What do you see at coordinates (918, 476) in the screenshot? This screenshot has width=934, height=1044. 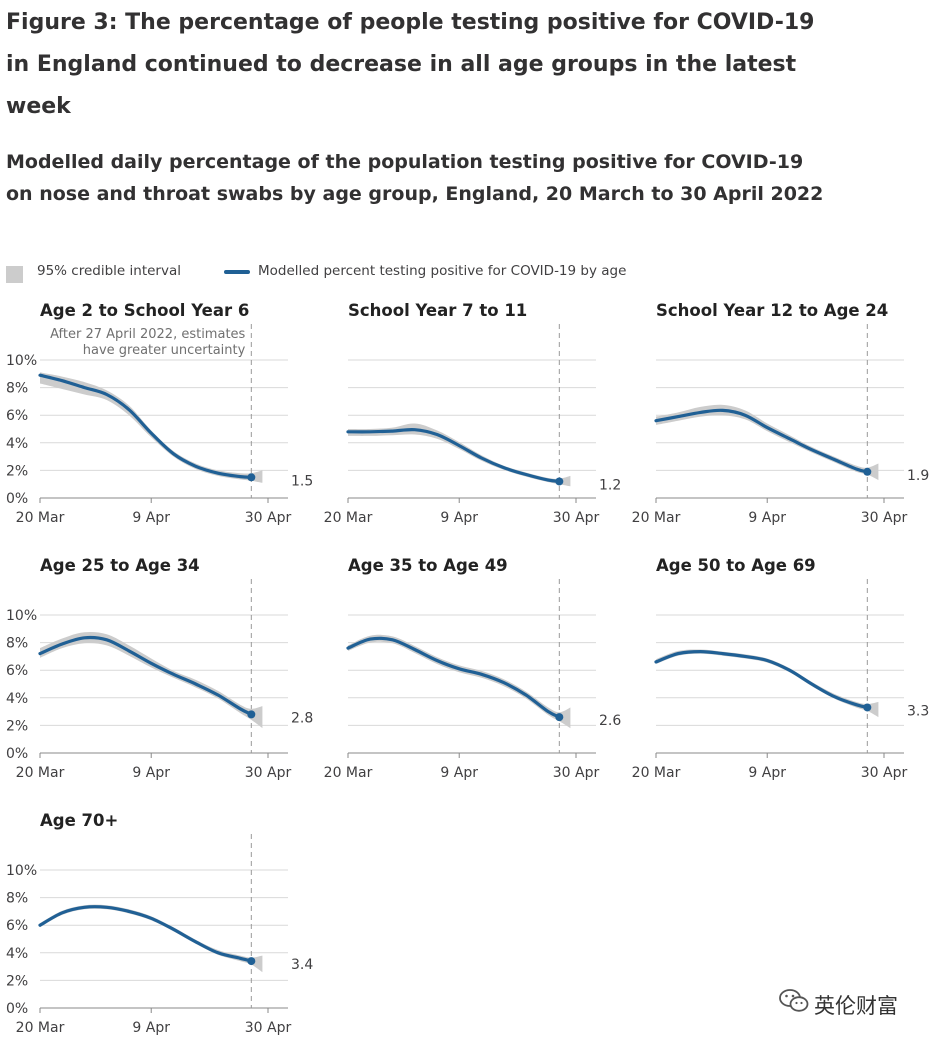 I see `end-value-label: 1.9` at bounding box center [918, 476].